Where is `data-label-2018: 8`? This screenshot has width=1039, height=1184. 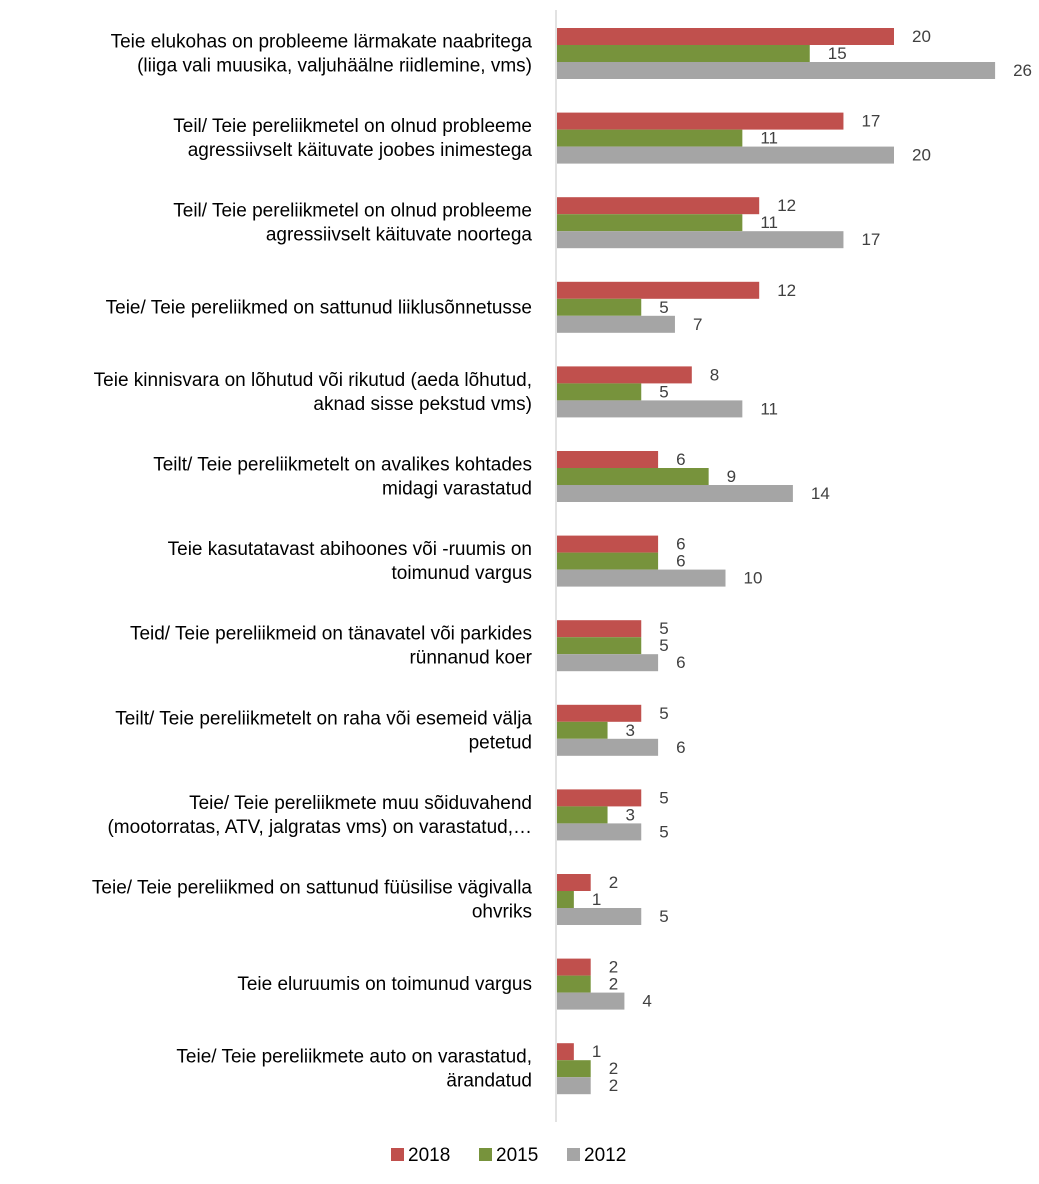 data-label-2018: 8 is located at coordinates (714, 374).